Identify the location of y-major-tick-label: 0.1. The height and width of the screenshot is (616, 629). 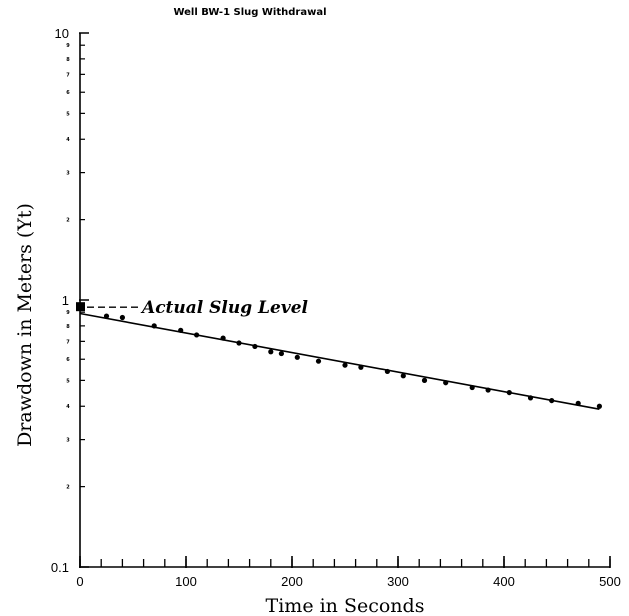
(60, 567).